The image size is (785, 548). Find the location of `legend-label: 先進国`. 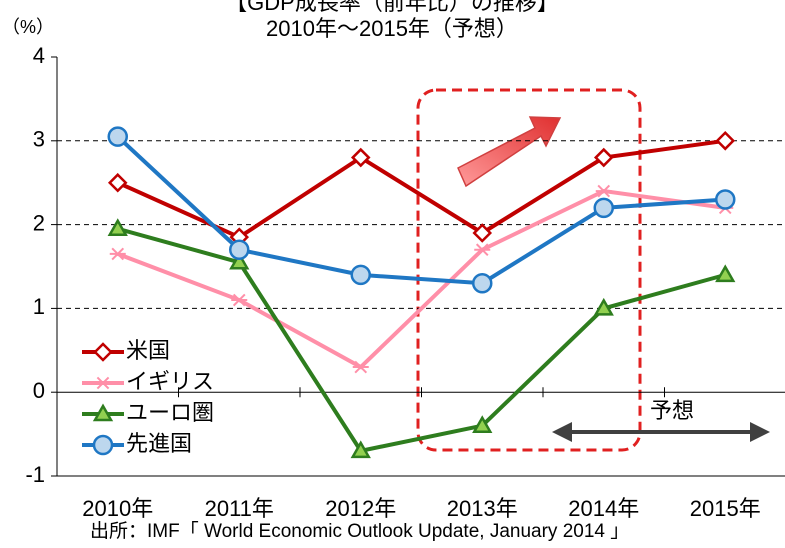

legend-label: 先進国 is located at coordinates (159, 443).